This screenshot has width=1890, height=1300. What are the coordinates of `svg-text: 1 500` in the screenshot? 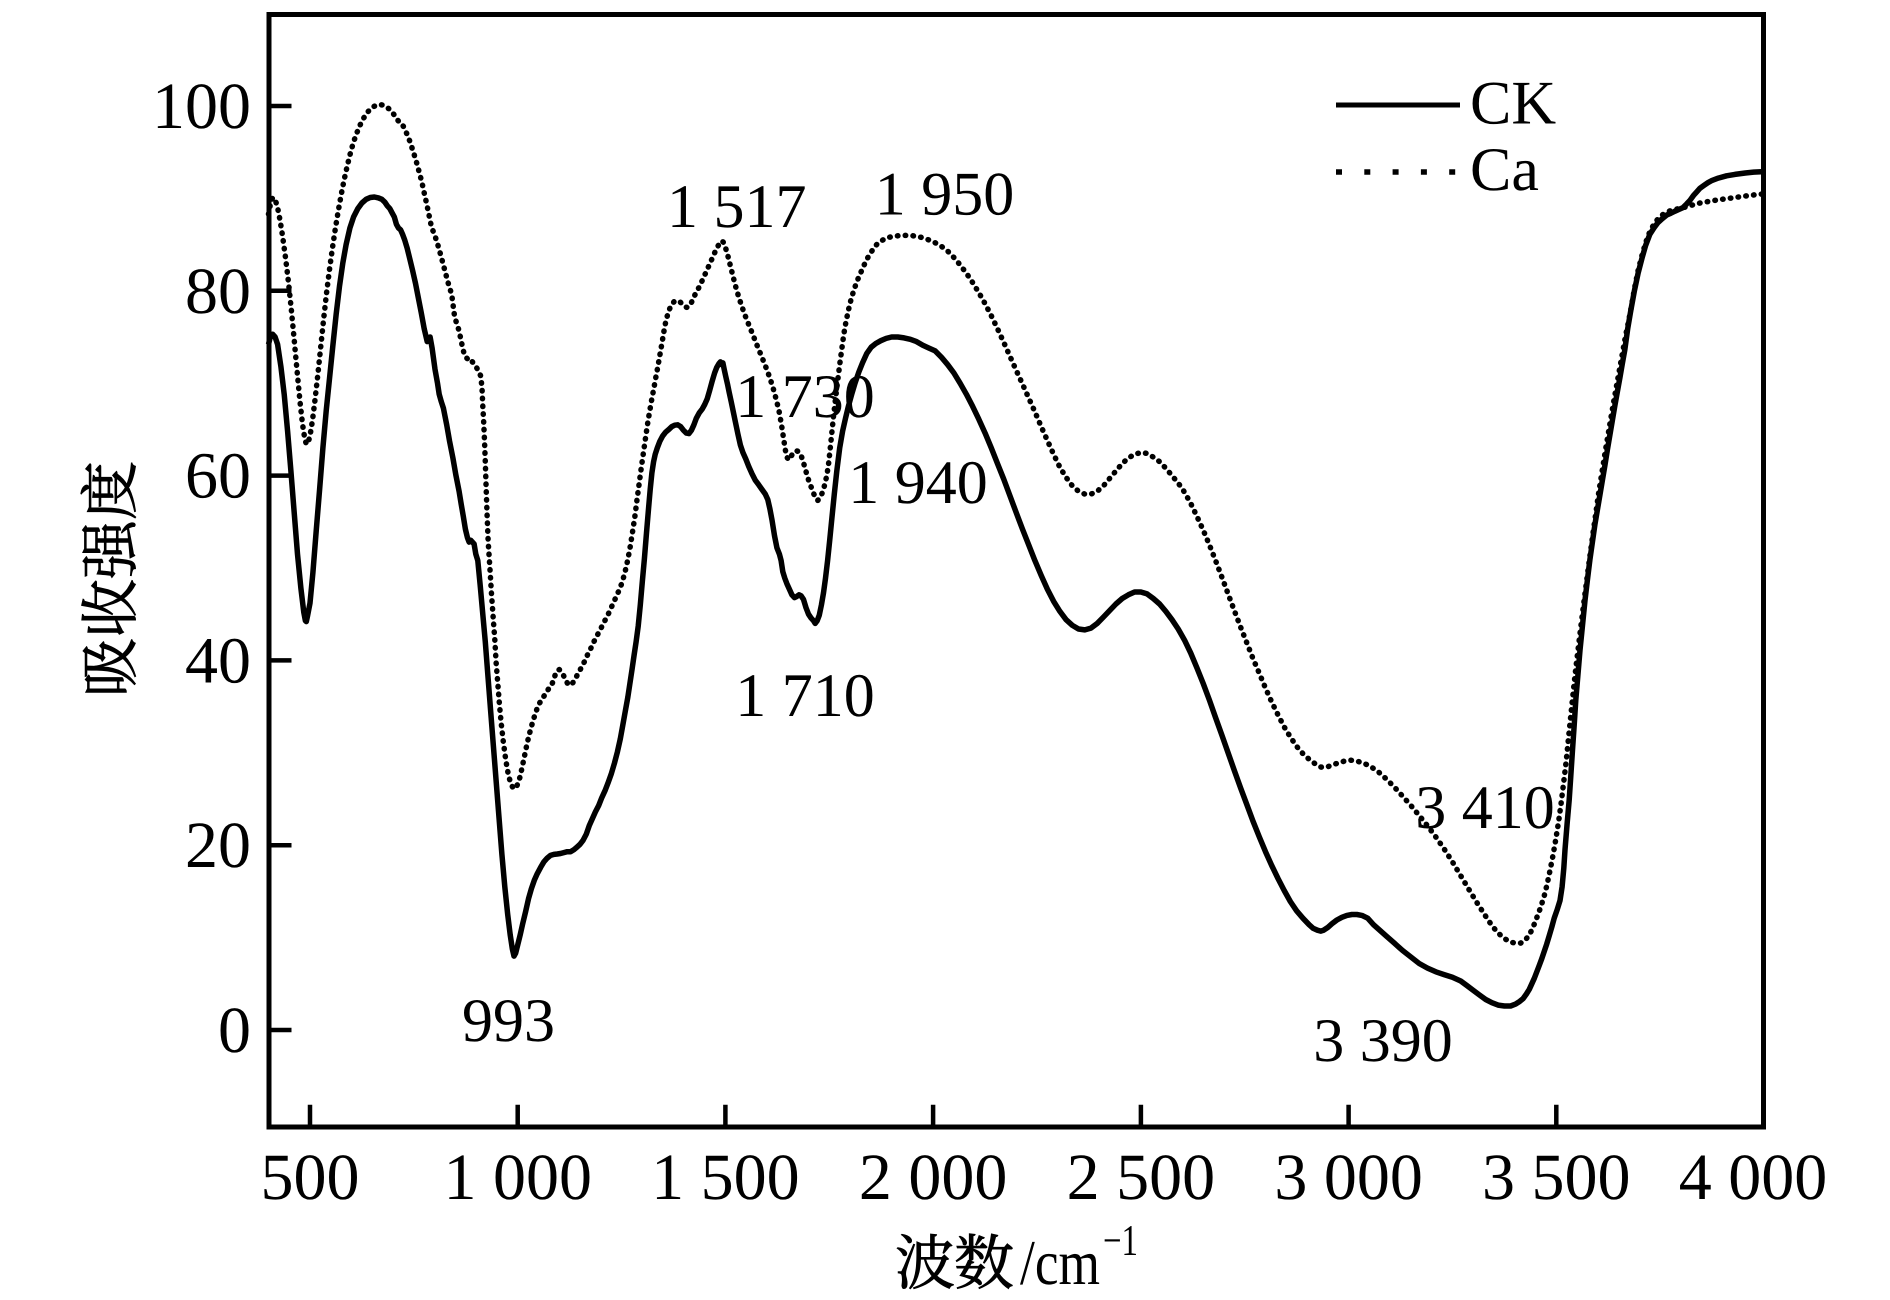 It's located at (725, 1177).